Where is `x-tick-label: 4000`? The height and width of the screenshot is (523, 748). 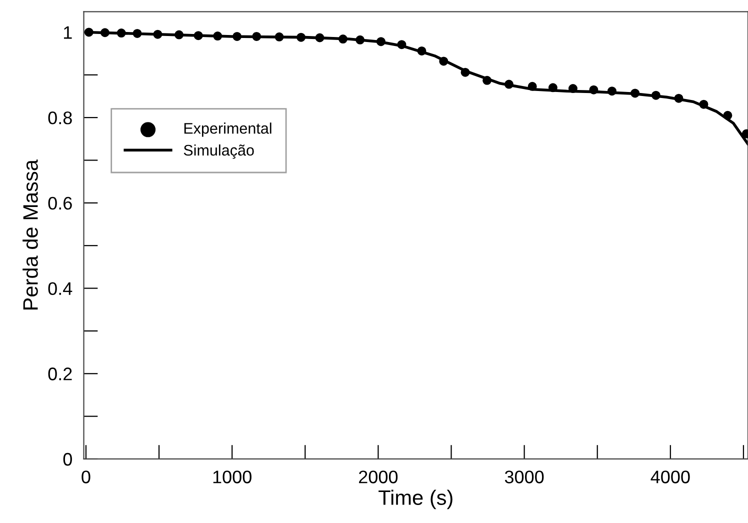
x-tick-label: 4000 is located at coordinates (670, 477).